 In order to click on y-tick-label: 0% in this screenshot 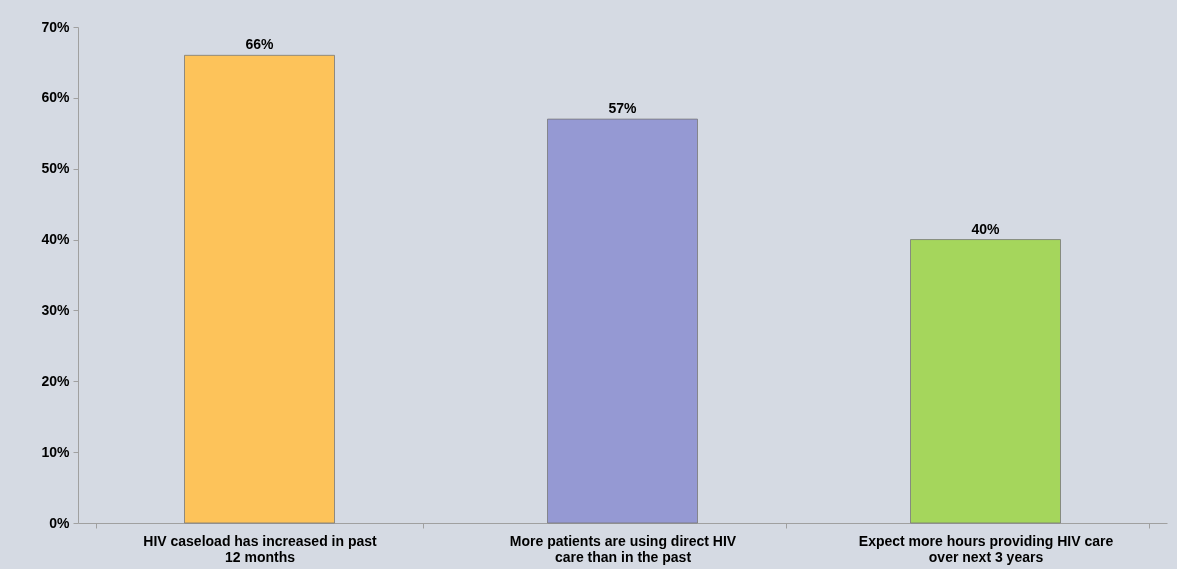, I will do `click(60, 522)`.